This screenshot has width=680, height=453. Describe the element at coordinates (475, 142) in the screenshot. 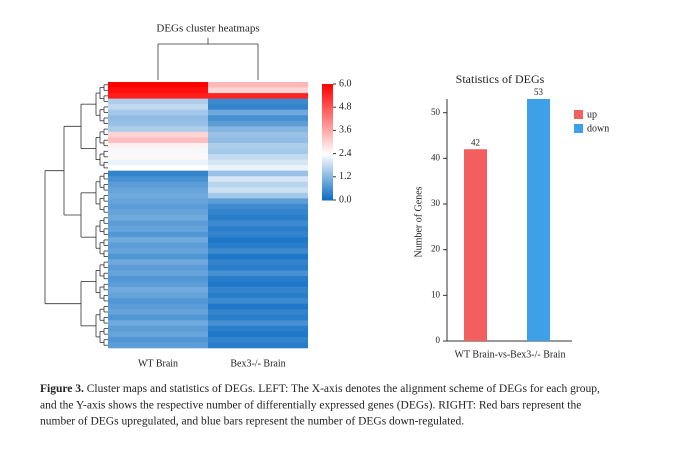

I see `value-label: 42` at that location.